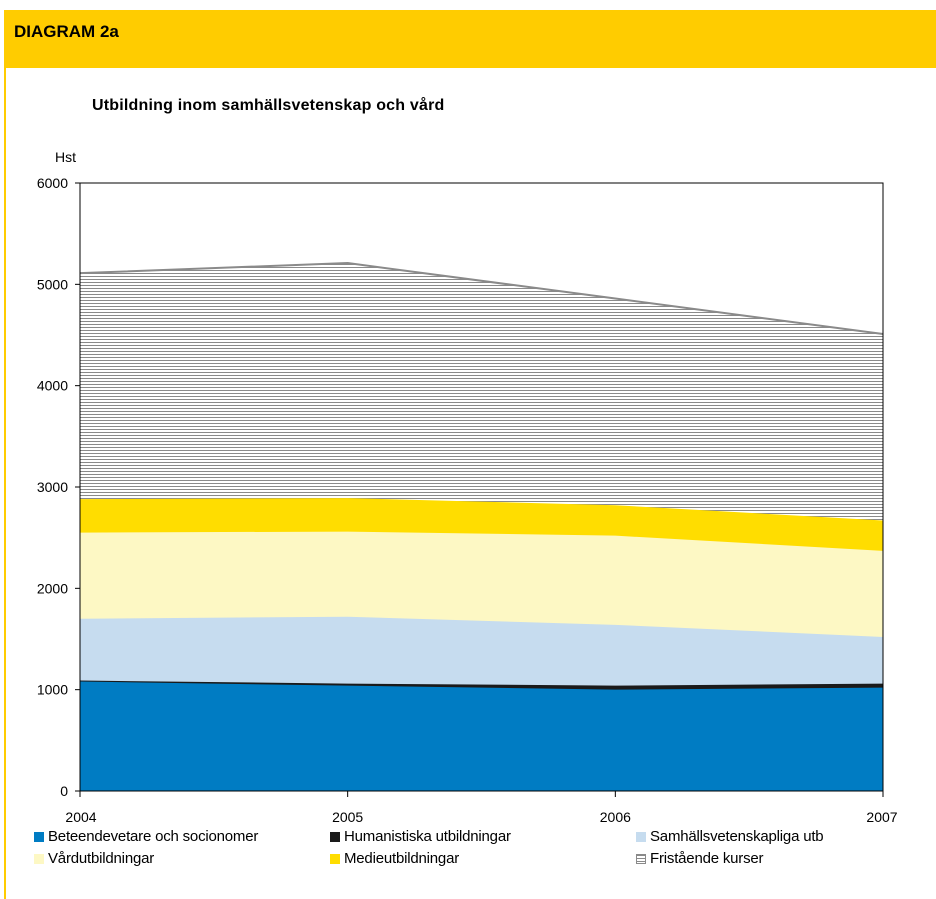 This screenshot has width=936, height=899. What do you see at coordinates (481, 736) in the screenshot?
I see `area-beteendevetare-och-socionomer` at bounding box center [481, 736].